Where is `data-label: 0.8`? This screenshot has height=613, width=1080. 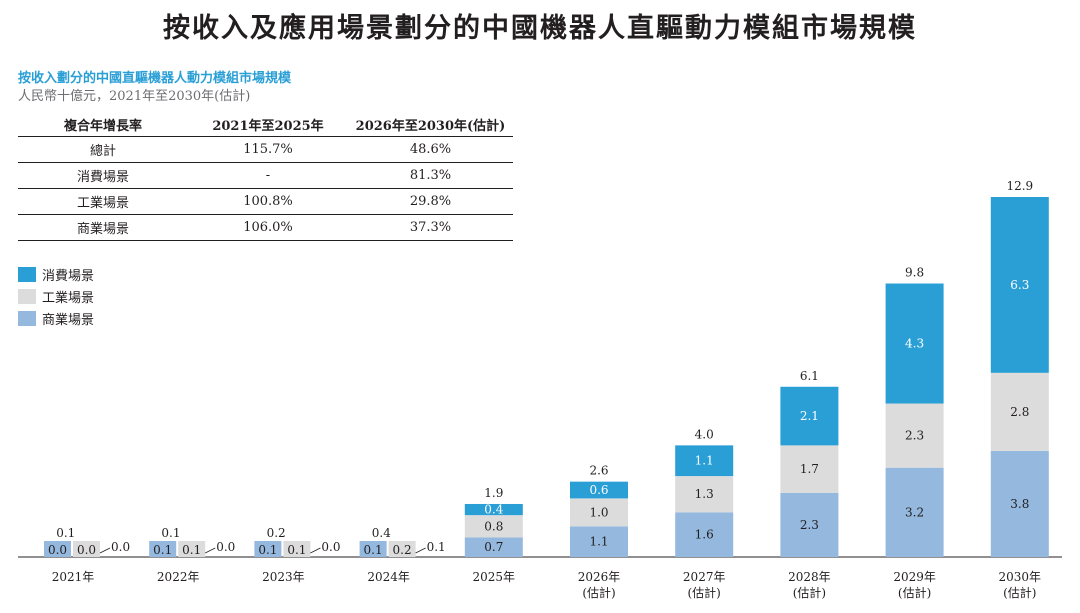 data-label: 0.8 is located at coordinates (493, 526).